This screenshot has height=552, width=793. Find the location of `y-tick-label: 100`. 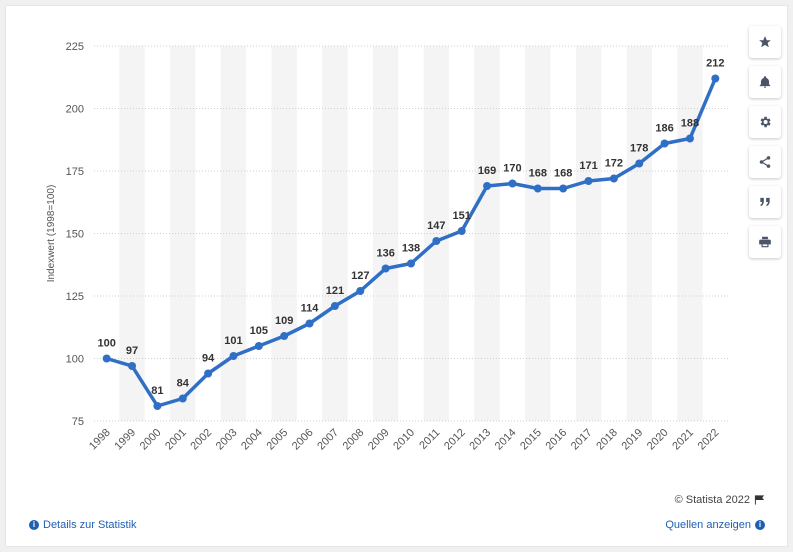

y-tick-label: 100 is located at coordinates (75, 360).